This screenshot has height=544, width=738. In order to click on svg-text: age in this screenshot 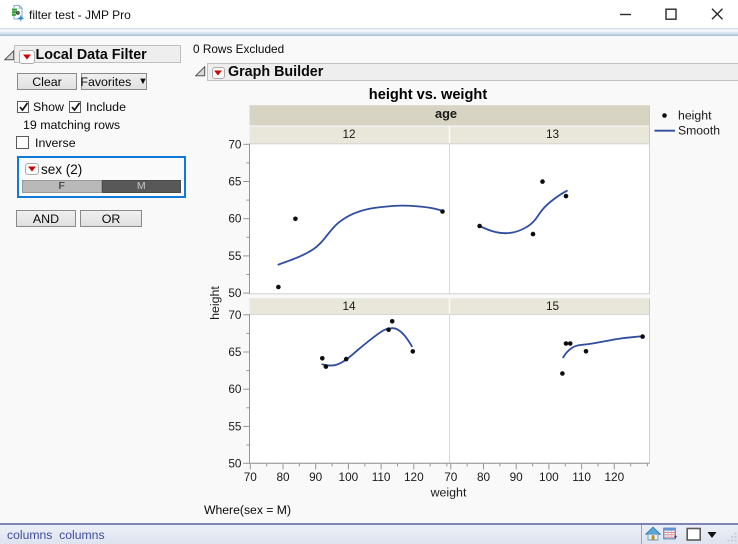, I will do `click(446, 113)`.